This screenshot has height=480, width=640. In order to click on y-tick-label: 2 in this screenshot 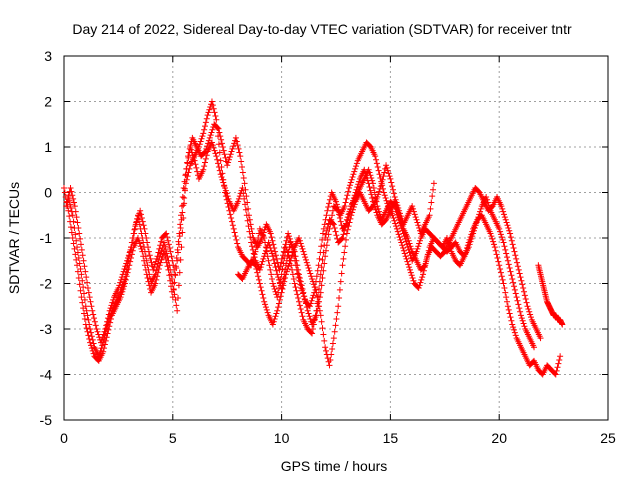, I will do `click(48, 102)`.